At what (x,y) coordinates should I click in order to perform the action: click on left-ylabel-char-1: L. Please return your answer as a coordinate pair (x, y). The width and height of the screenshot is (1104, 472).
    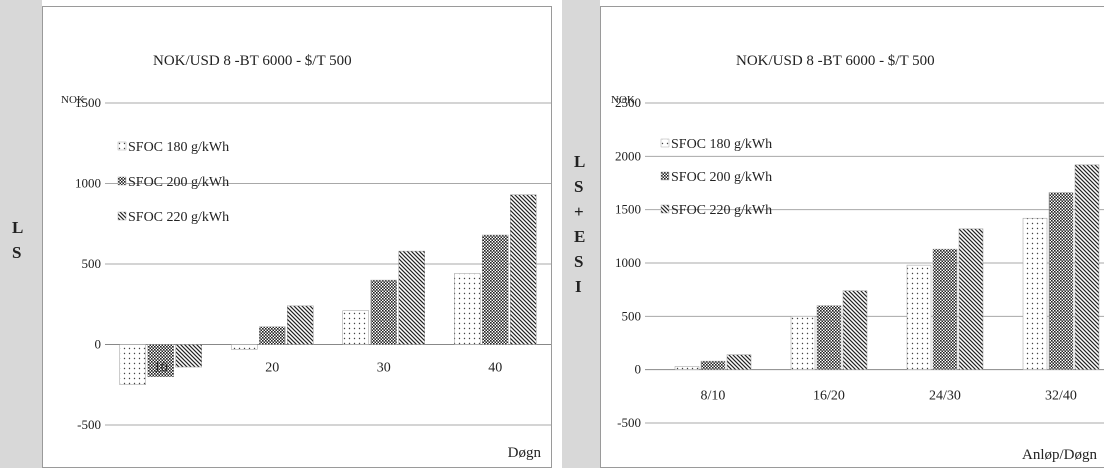
    Looking at the image, I should click on (18, 227).